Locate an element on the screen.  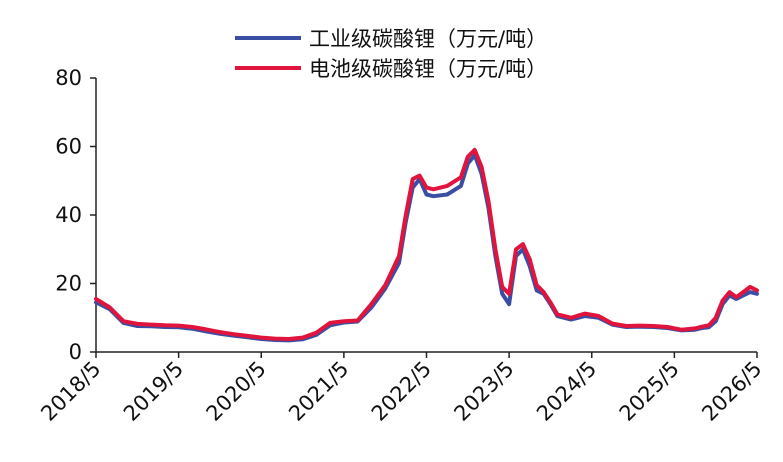
x-tick-label: 2026/5 is located at coordinates (731, 391).